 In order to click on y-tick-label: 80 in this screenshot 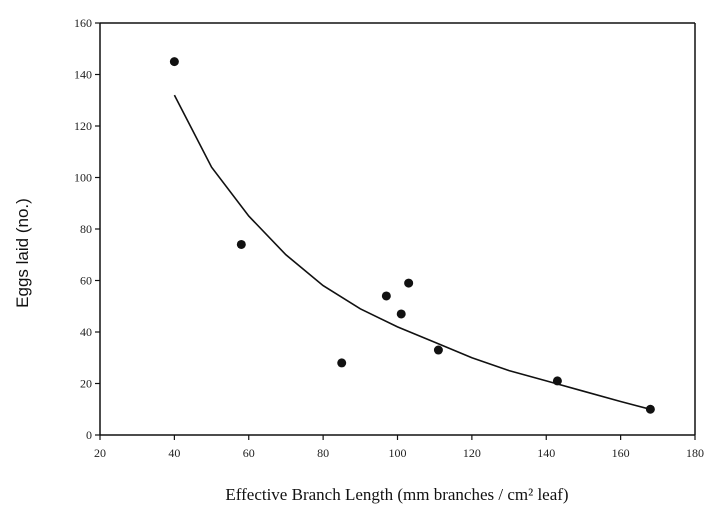, I will do `click(86, 229)`.